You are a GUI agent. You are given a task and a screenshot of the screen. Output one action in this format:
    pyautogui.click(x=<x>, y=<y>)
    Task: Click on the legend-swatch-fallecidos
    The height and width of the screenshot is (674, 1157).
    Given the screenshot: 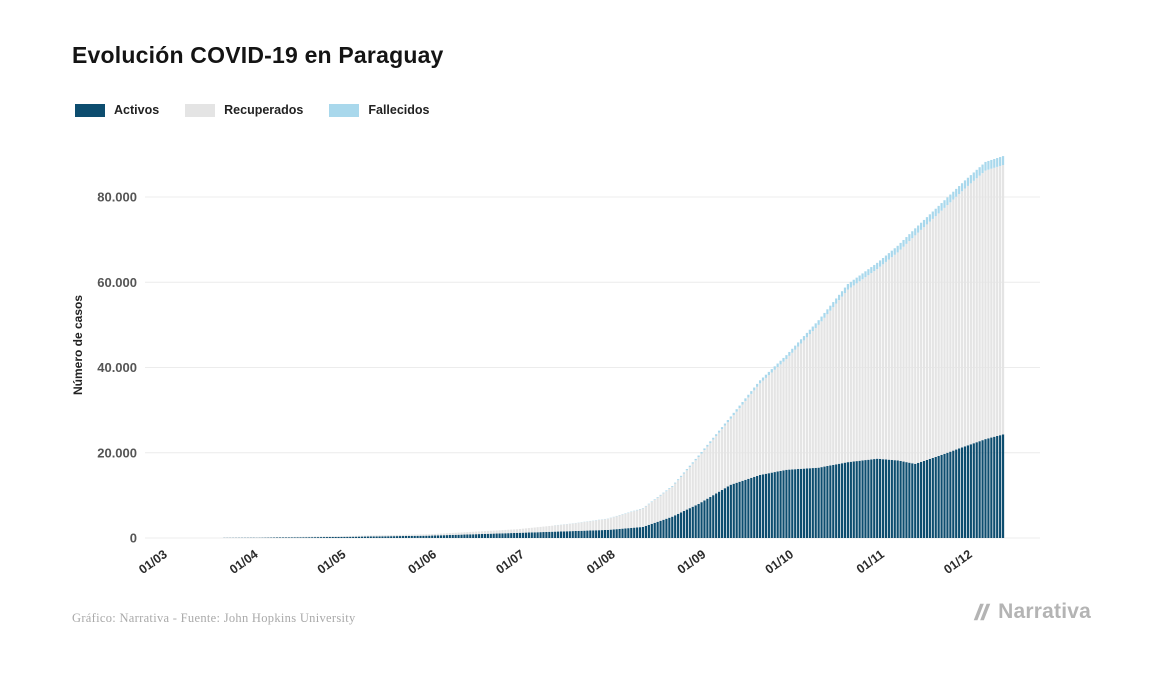 What is the action you would take?
    pyautogui.click(x=344, y=110)
    